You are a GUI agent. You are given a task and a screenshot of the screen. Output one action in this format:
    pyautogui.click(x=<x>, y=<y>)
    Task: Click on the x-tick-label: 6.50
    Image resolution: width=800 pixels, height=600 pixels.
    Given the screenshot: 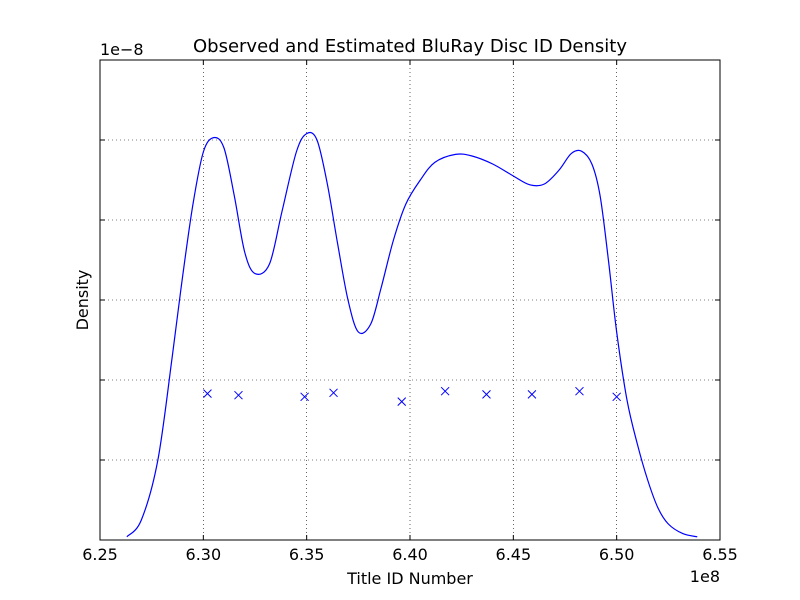 What is the action you would take?
    pyautogui.click(x=617, y=554)
    